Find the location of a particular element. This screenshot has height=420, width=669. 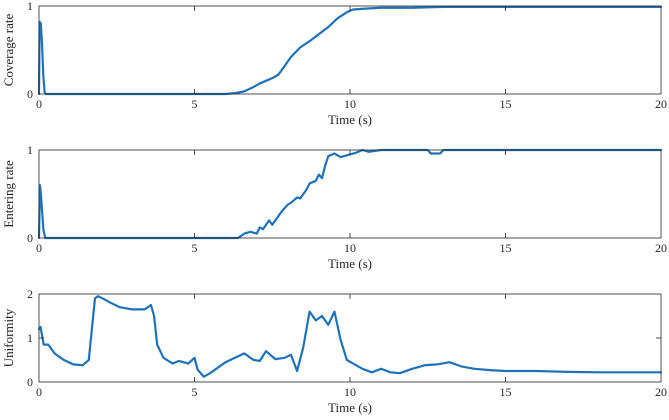

entering-rate-x-tick-label: 0 is located at coordinates (39, 248).